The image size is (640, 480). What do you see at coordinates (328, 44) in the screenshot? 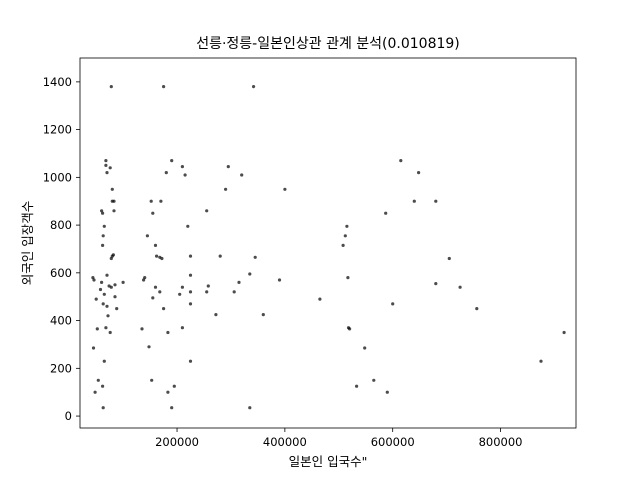
I see `chart-title: 선릉·정릉-일본인상관 관계 분석(0.010819)` at bounding box center [328, 44].